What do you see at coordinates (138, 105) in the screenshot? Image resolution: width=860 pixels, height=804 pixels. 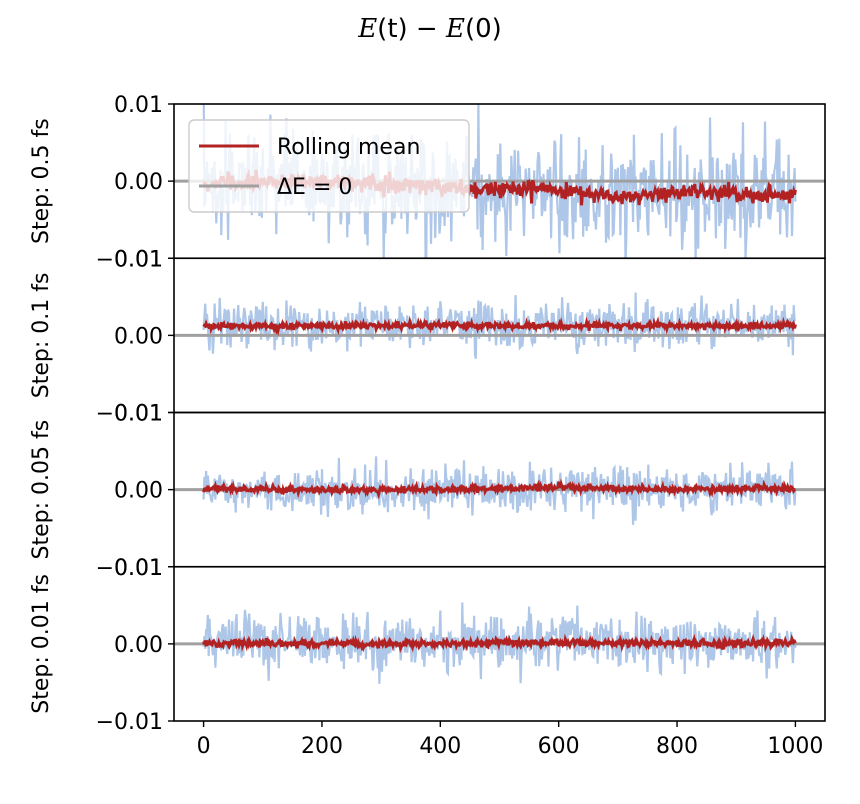 I see `y-tick-label-0-2: 0.01` at bounding box center [138, 105].